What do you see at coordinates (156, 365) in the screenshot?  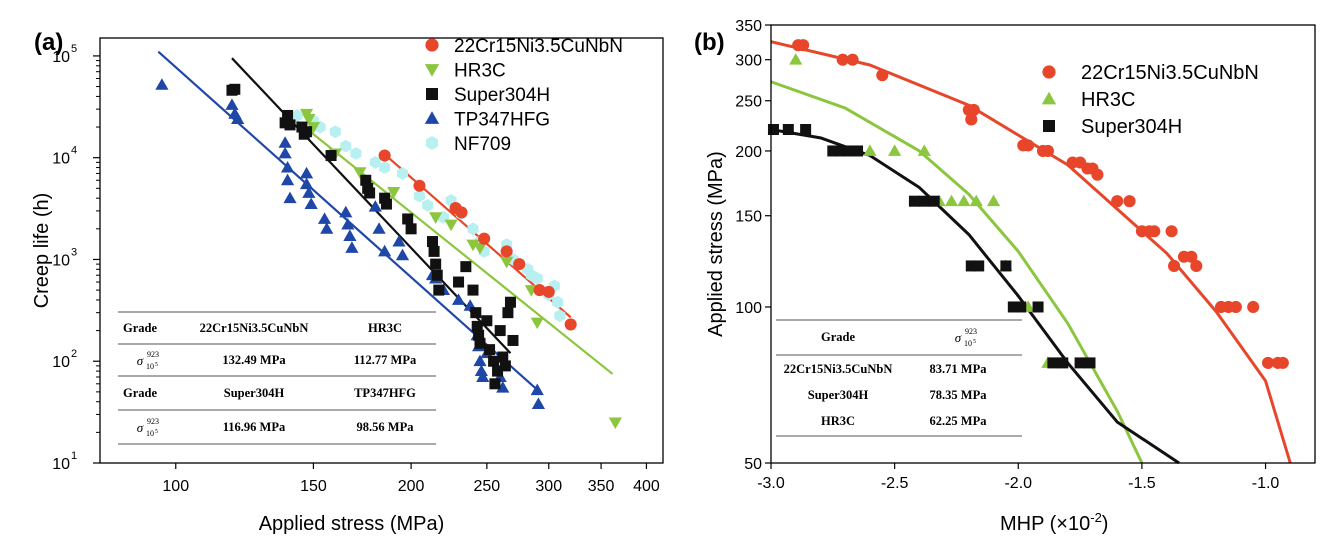 I see `table-sigma-subexp-a-1: 5` at bounding box center [156, 365].